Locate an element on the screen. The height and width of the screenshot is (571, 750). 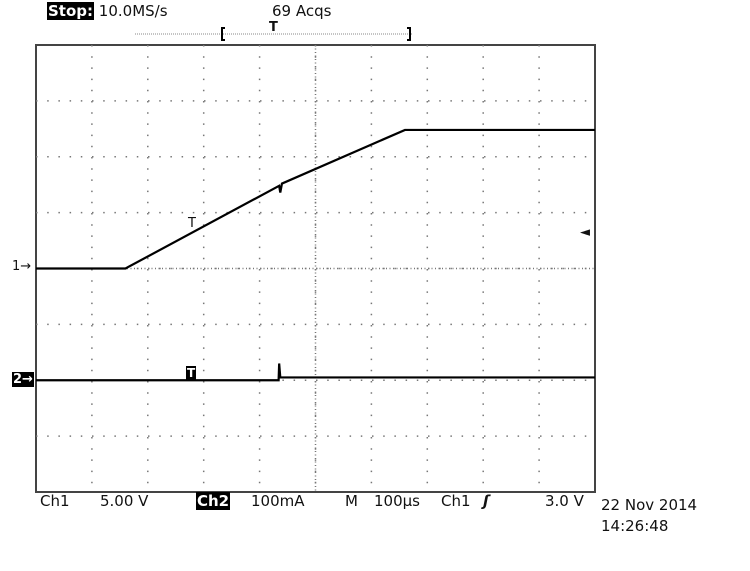
ch2-ground-marker: 2→ is located at coordinates (23, 379).